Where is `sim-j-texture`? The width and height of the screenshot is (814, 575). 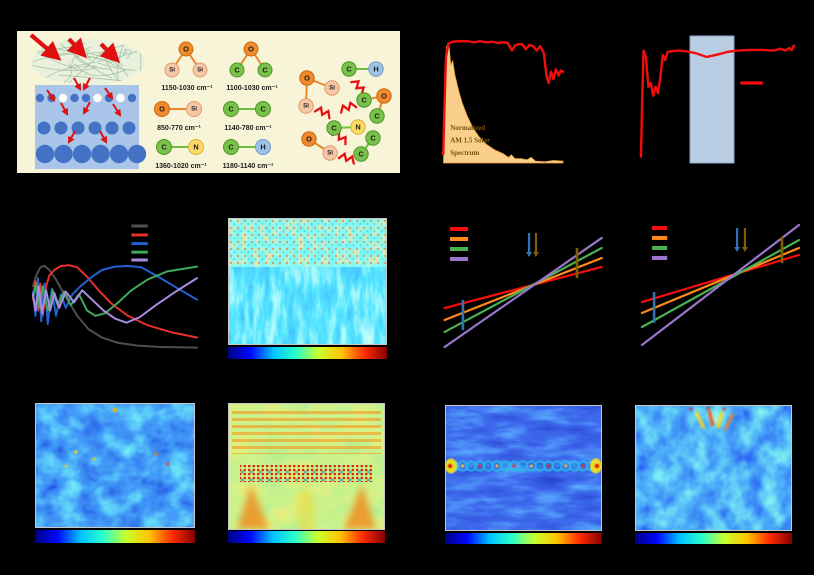
sim-j-texture is located at coordinates (523, 468).